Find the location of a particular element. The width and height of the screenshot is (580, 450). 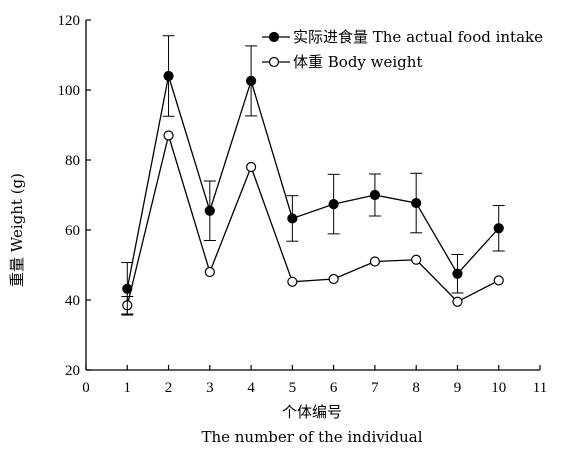

y-tick-label: 80 is located at coordinates (72, 161).